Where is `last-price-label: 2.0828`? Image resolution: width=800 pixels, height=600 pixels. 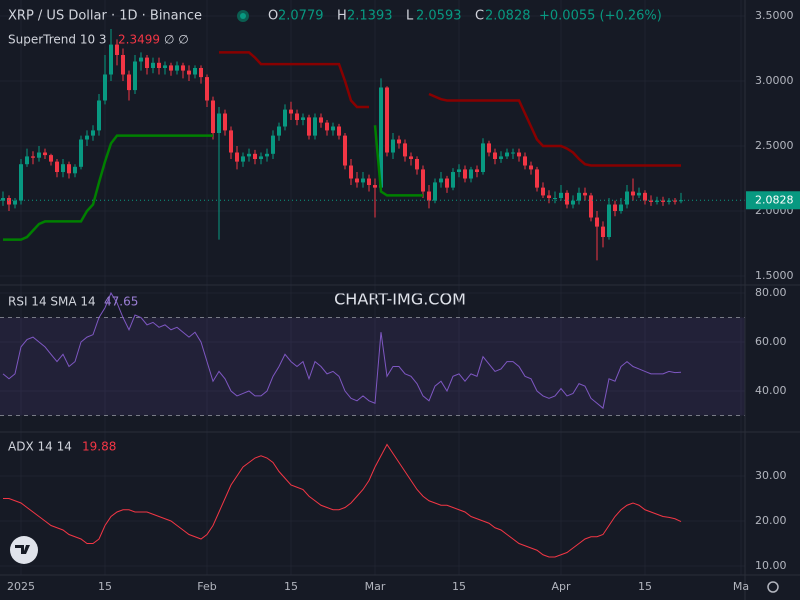 last-price-label: 2.0828 is located at coordinates (774, 199).